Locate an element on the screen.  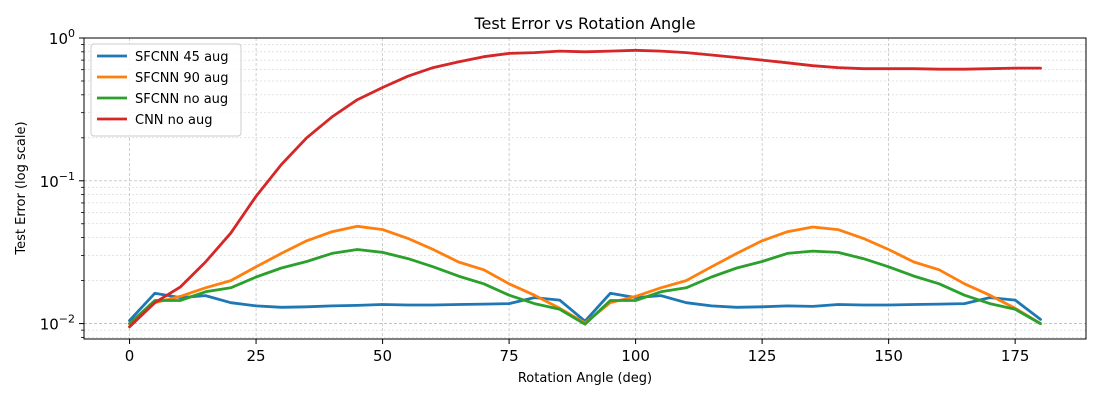
y-tick-label: 10⁰ is located at coordinates (62, 37).